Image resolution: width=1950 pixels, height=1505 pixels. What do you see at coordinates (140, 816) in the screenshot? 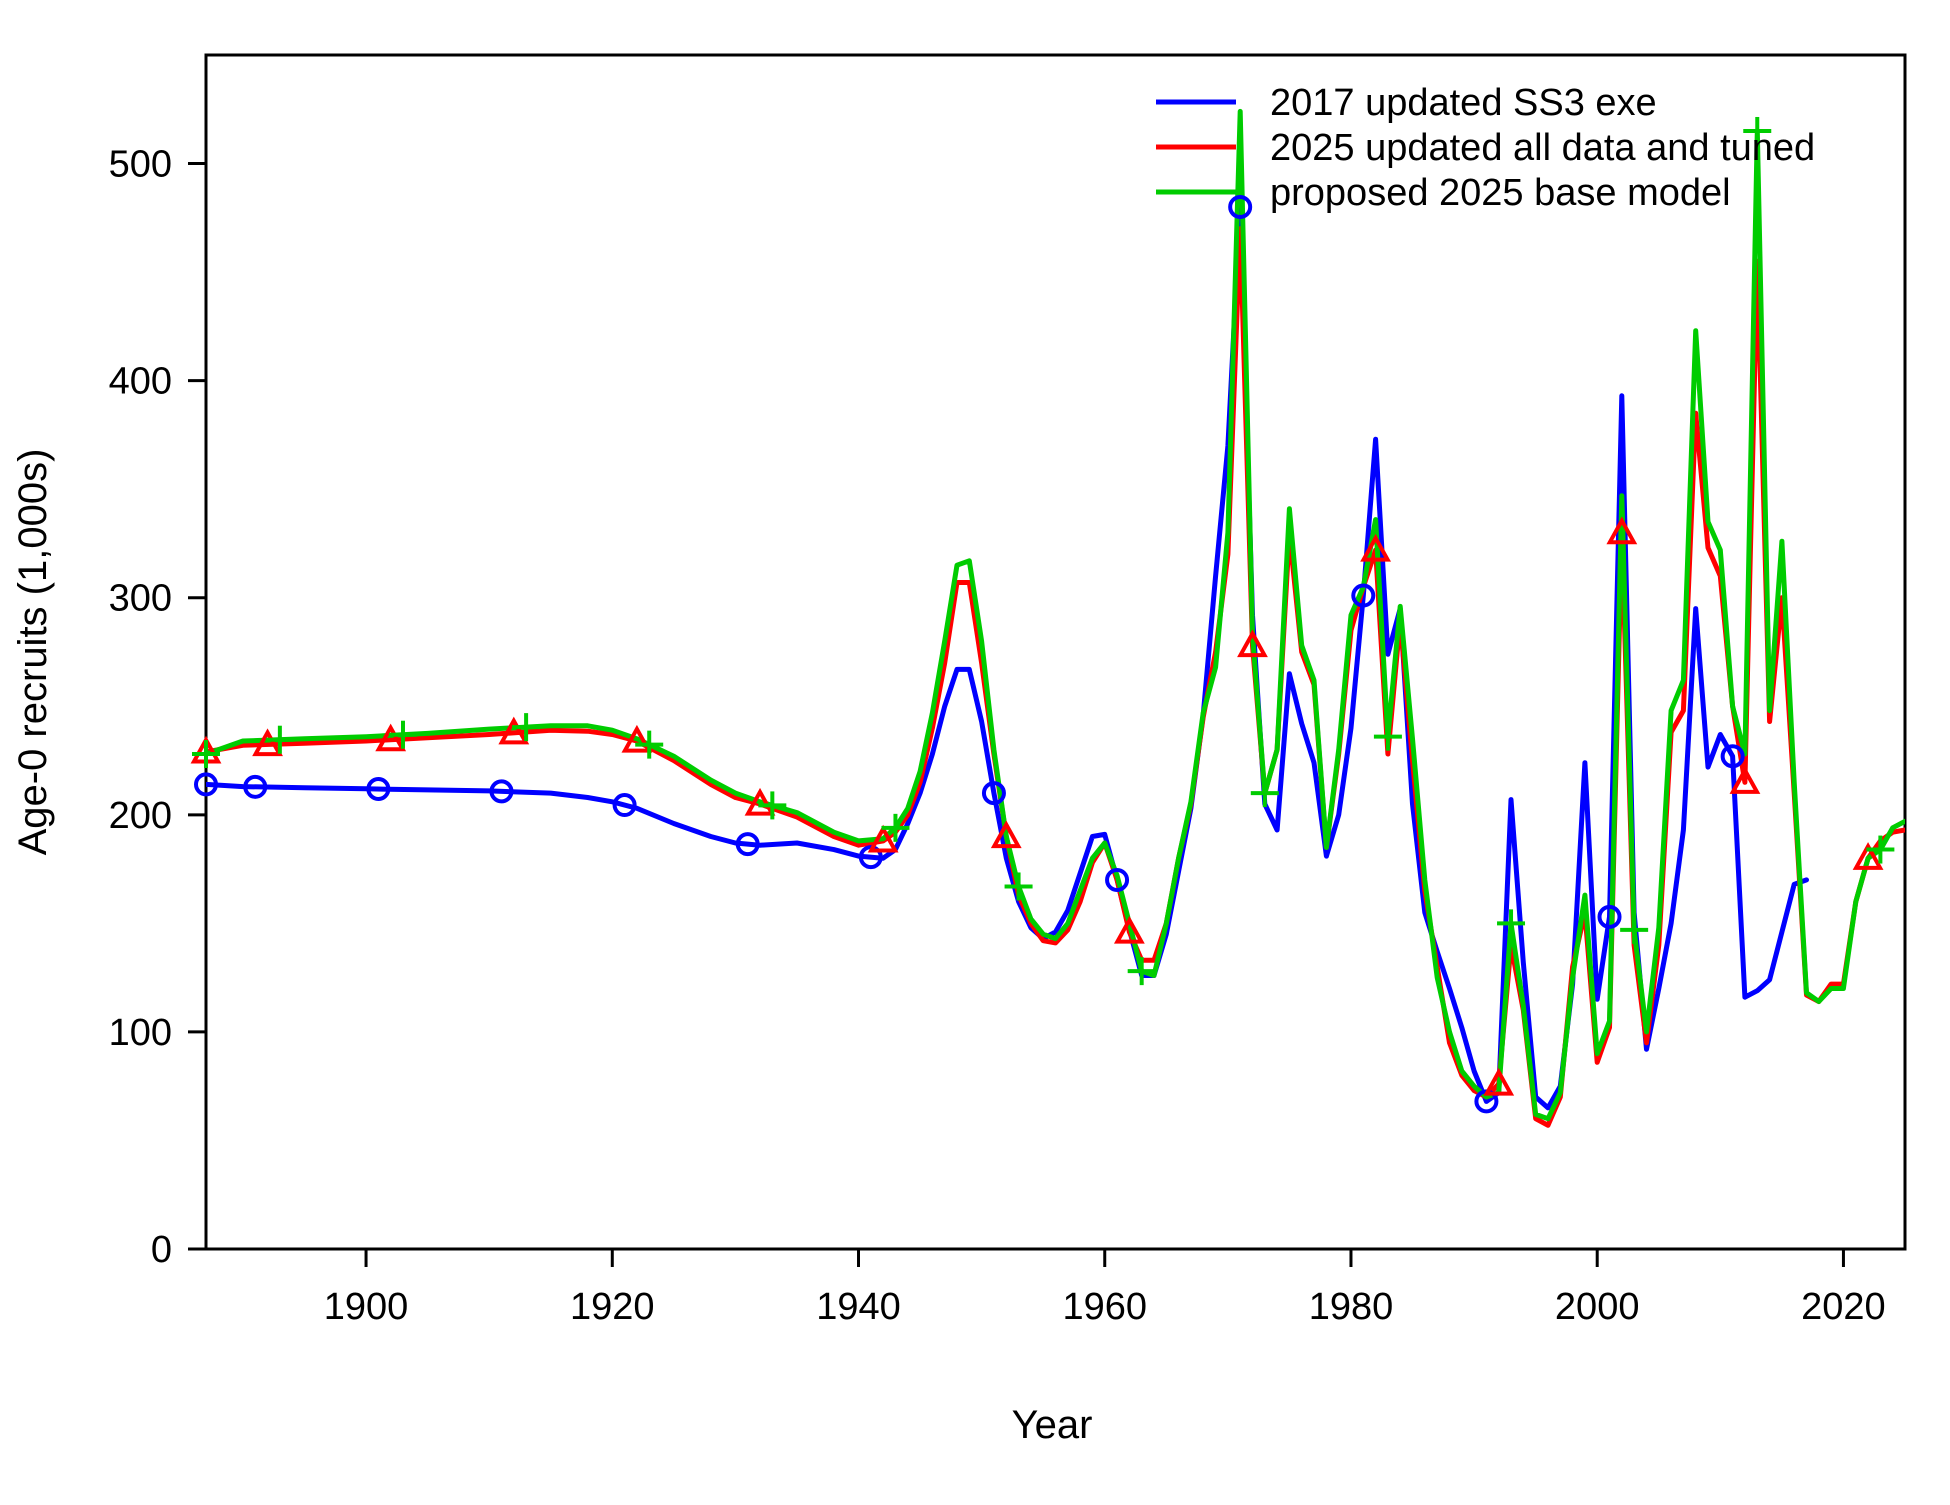
I see `y-tick-label: 200` at bounding box center [140, 816].